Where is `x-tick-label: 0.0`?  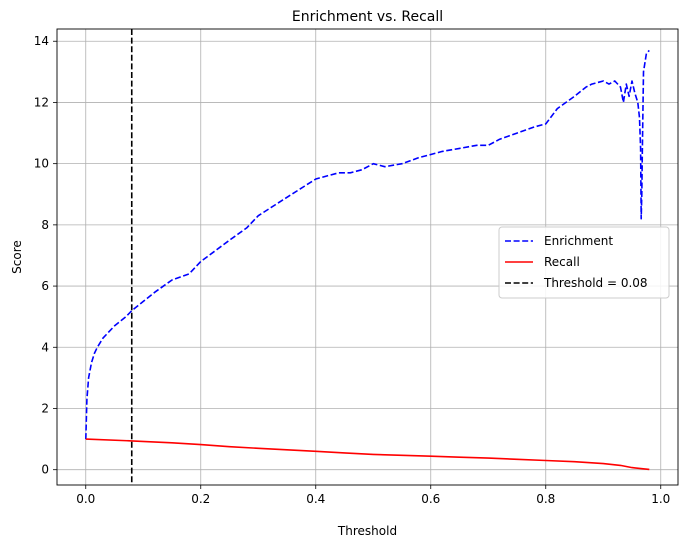 x-tick-label: 0.0 is located at coordinates (85, 499).